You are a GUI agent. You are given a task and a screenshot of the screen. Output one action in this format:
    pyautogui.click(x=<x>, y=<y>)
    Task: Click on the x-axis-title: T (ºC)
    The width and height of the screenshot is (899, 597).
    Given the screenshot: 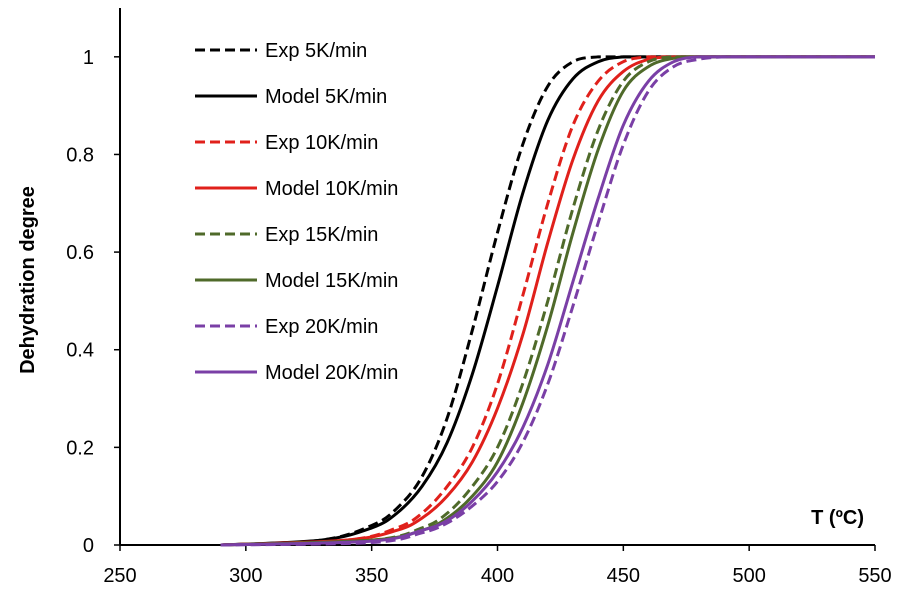 What is the action you would take?
    pyautogui.click(x=837, y=518)
    